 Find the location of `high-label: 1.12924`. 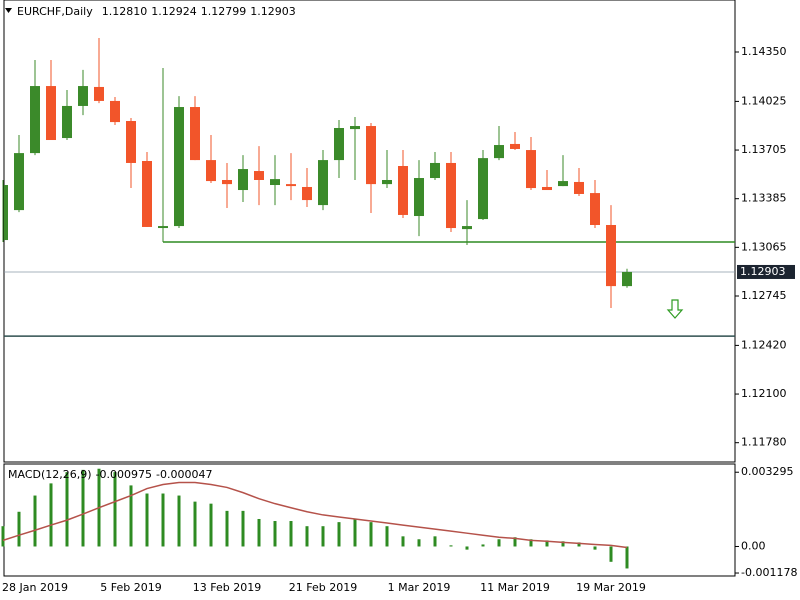

high-label: 1.12924 is located at coordinates (174, 11).